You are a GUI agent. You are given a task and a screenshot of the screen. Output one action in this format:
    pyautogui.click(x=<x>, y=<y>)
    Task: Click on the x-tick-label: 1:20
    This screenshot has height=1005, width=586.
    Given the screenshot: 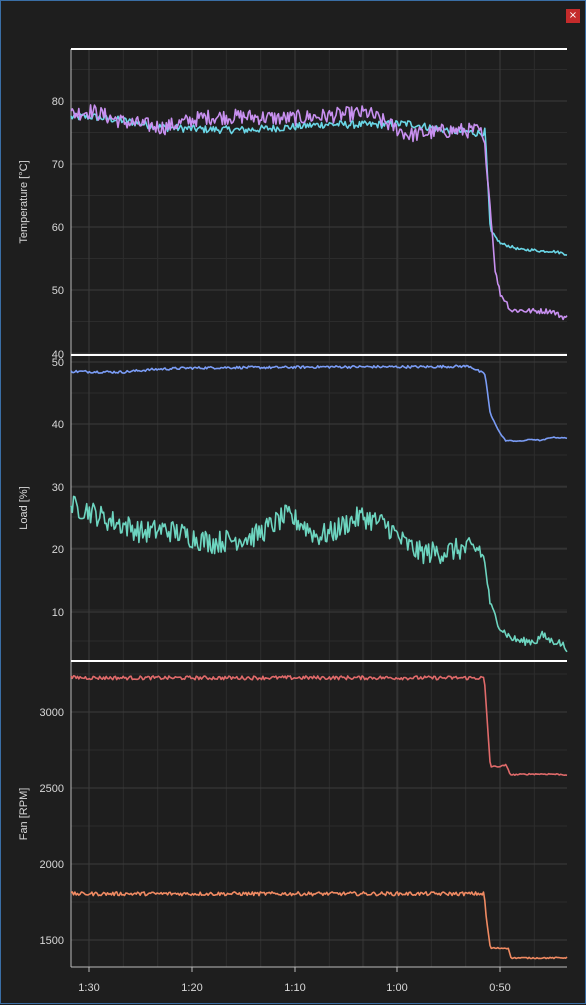 What is the action you would take?
    pyautogui.click(x=191, y=988)
    